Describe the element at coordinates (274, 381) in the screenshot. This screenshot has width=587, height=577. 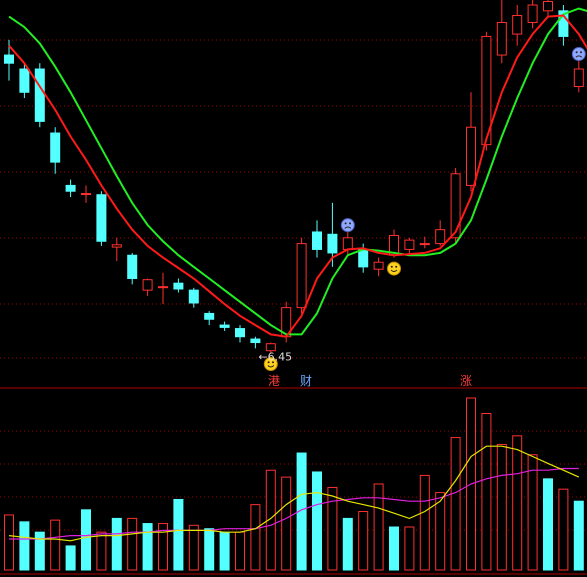
I see `label-gang: 港` at that location.